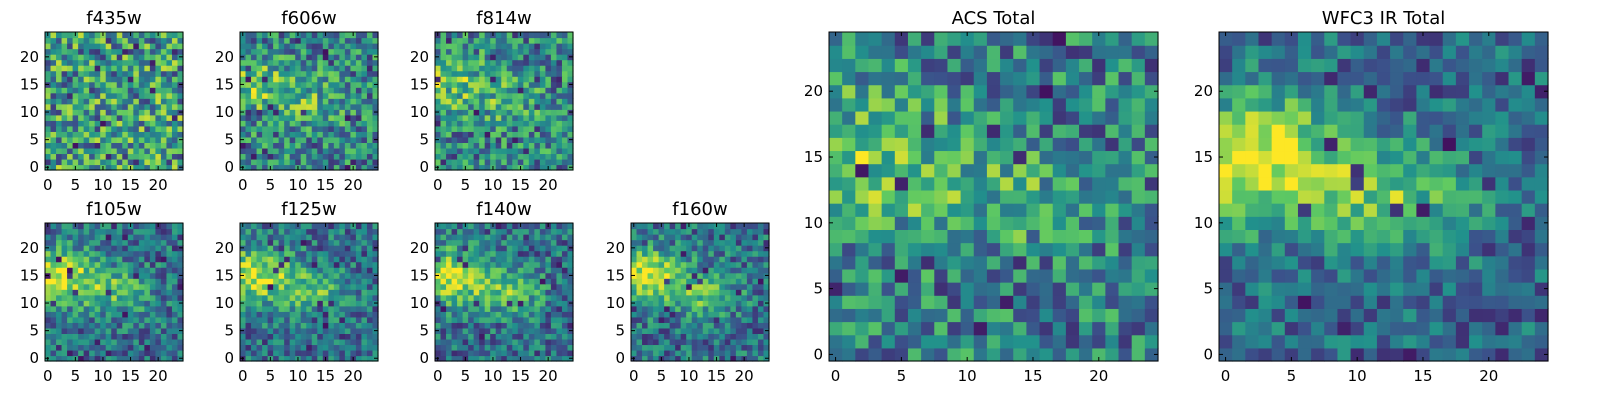 The height and width of the screenshot is (400, 1600). I want to click on y-tick-label: 20, so click(419, 57).